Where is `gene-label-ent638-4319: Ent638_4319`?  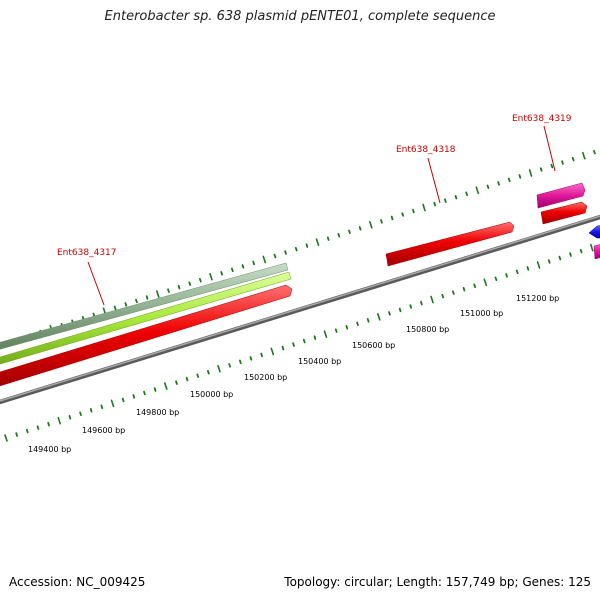 gene-label-ent638-4319: Ent638_4319 is located at coordinates (542, 119).